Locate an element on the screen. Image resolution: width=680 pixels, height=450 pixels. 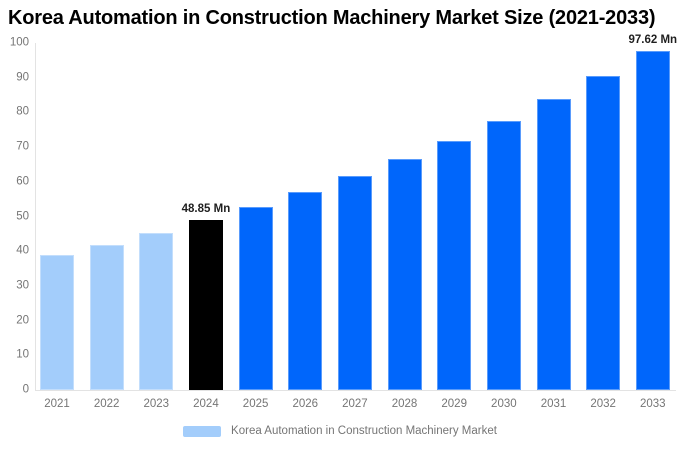
y-axis-tick-label: 40 is located at coordinates (22, 250).